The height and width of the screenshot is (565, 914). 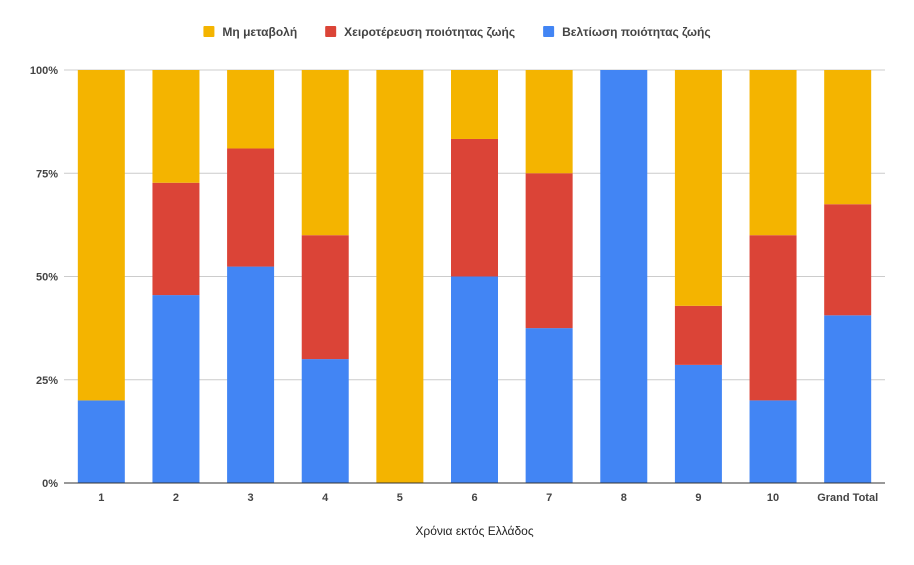 What do you see at coordinates (488, 498) in the screenshot?
I see `x-axis-tick-labels: 1 2 3 4 5 6 7 8 9 10 Grand Total` at bounding box center [488, 498].